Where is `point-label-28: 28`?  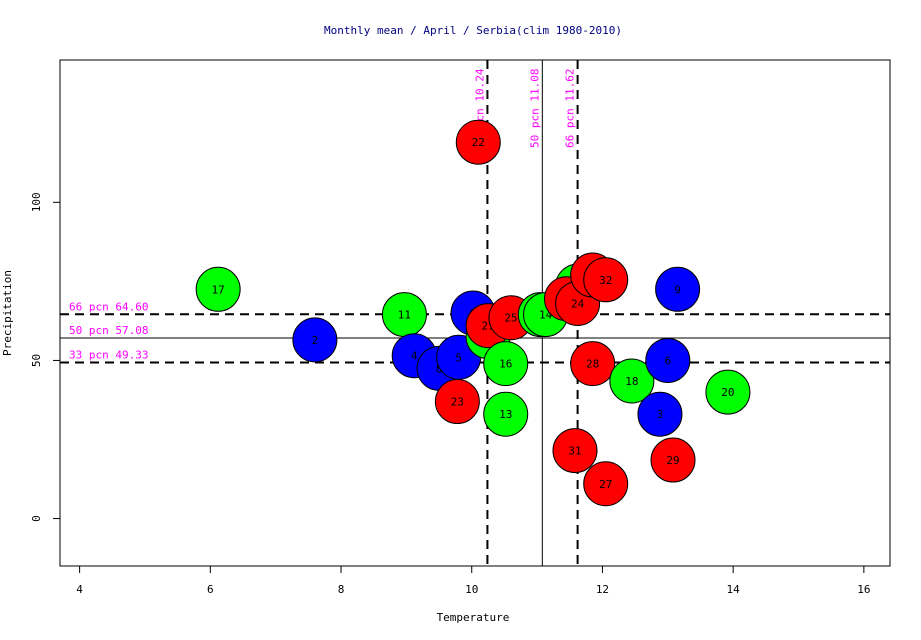 point-label-28: 28 is located at coordinates (592, 364).